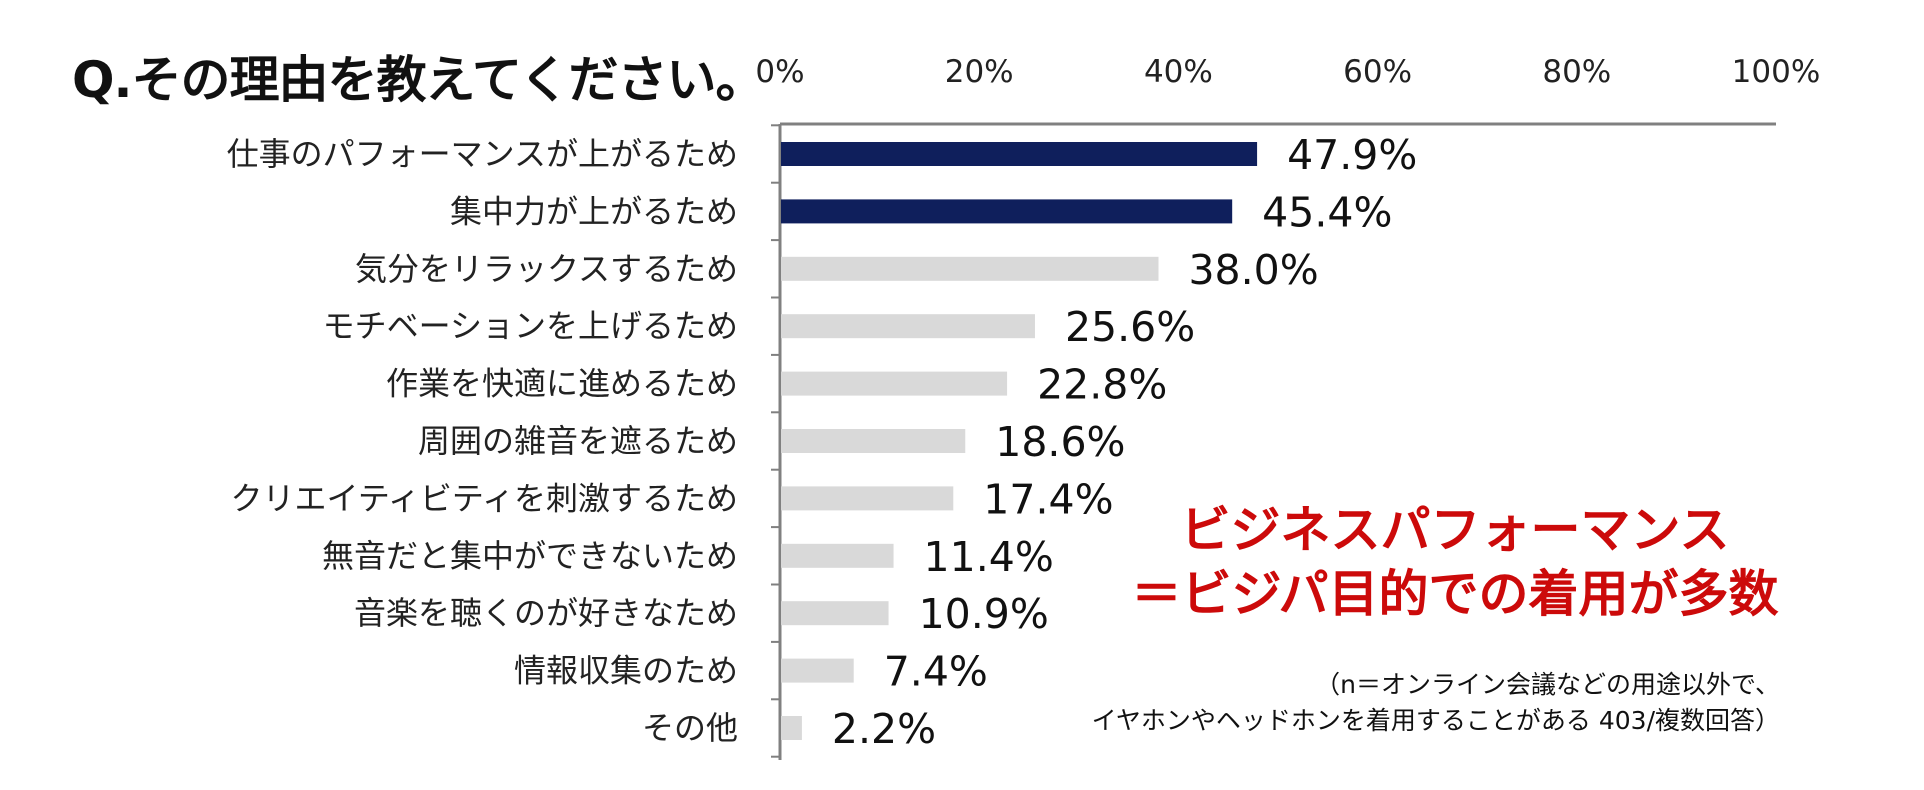  Describe the element at coordinates (530, 326) in the screenshot. I see `category-label: モチベーションを上げるため` at that location.